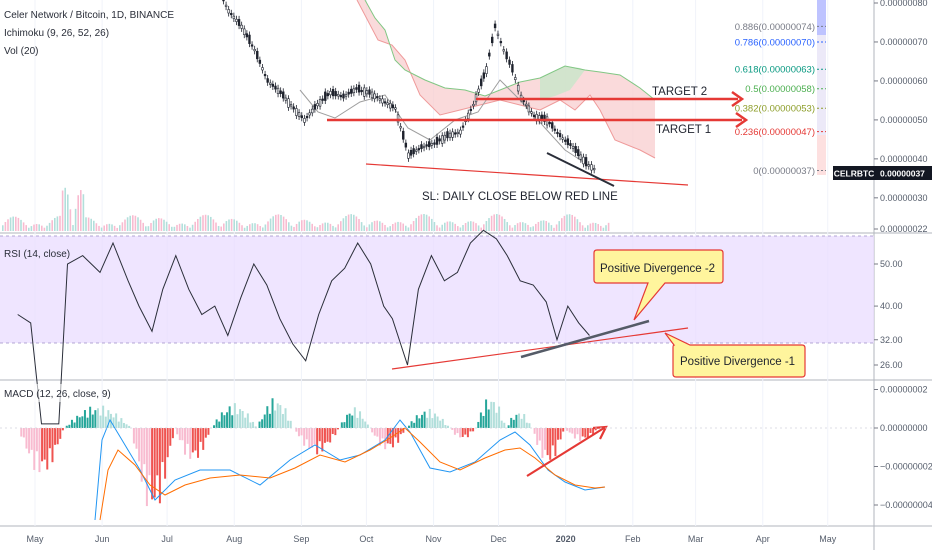  Describe the element at coordinates (585, 339) in the screenshot. I see `rsi-divergence-gray-line` at that location.